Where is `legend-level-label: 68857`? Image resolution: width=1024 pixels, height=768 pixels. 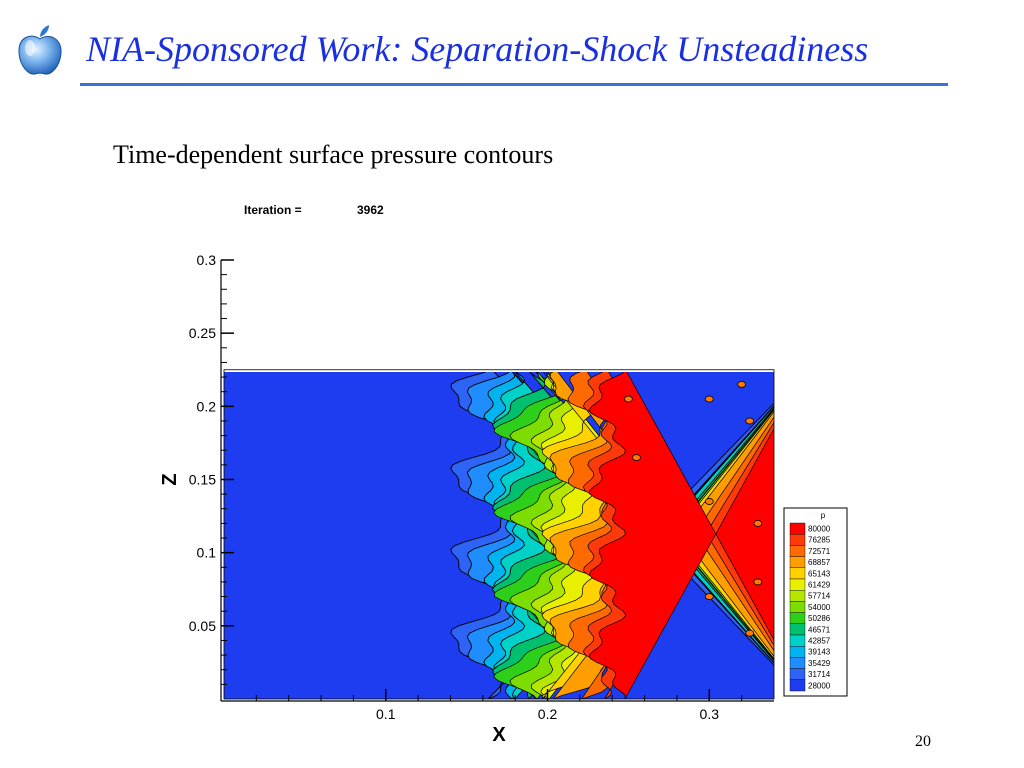
legend-level-label: 68857 is located at coordinates (819, 562).